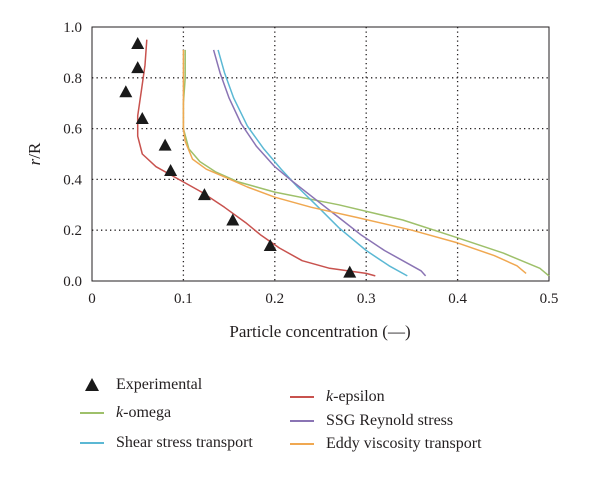 This screenshot has width=600, height=480. I want to click on x-tick-label: 0.1, so click(183, 299).